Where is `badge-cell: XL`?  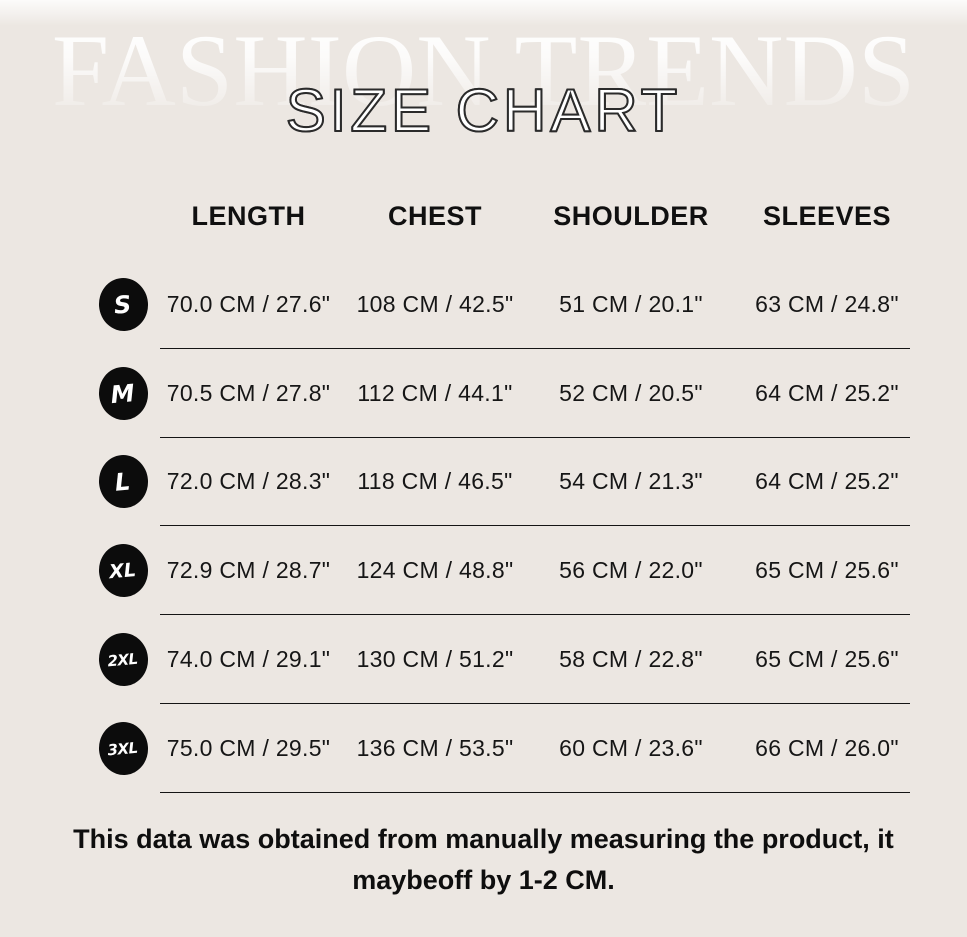
badge-cell: XL is located at coordinates (80, 571).